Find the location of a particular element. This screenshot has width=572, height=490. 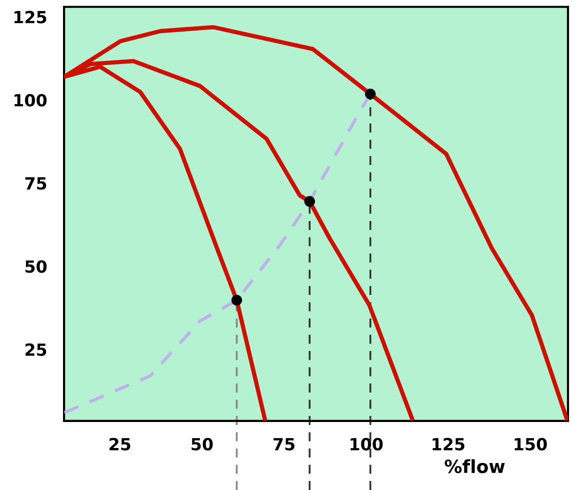

x-tick-label: 150 is located at coordinates (530, 444).